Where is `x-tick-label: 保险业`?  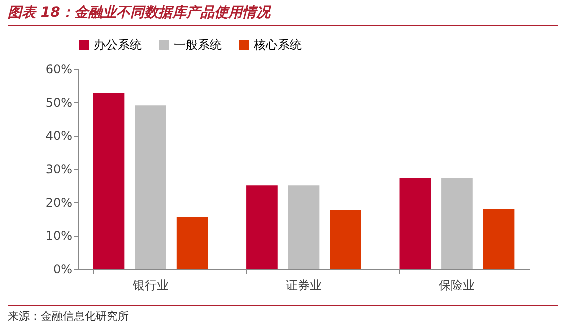 x-tick-label: 保险业 is located at coordinates (457, 285).